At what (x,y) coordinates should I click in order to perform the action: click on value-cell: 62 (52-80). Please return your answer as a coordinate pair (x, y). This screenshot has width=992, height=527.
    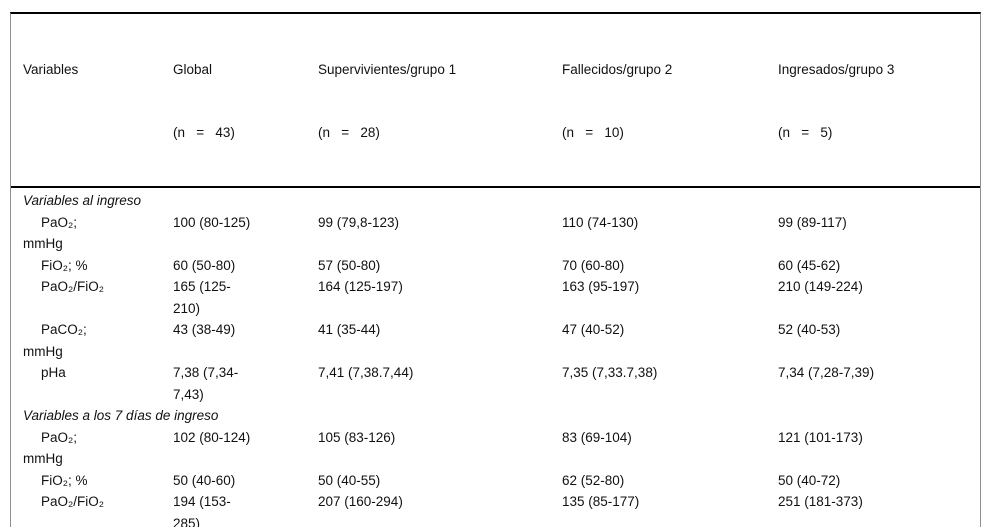
    Looking at the image, I should click on (593, 480).